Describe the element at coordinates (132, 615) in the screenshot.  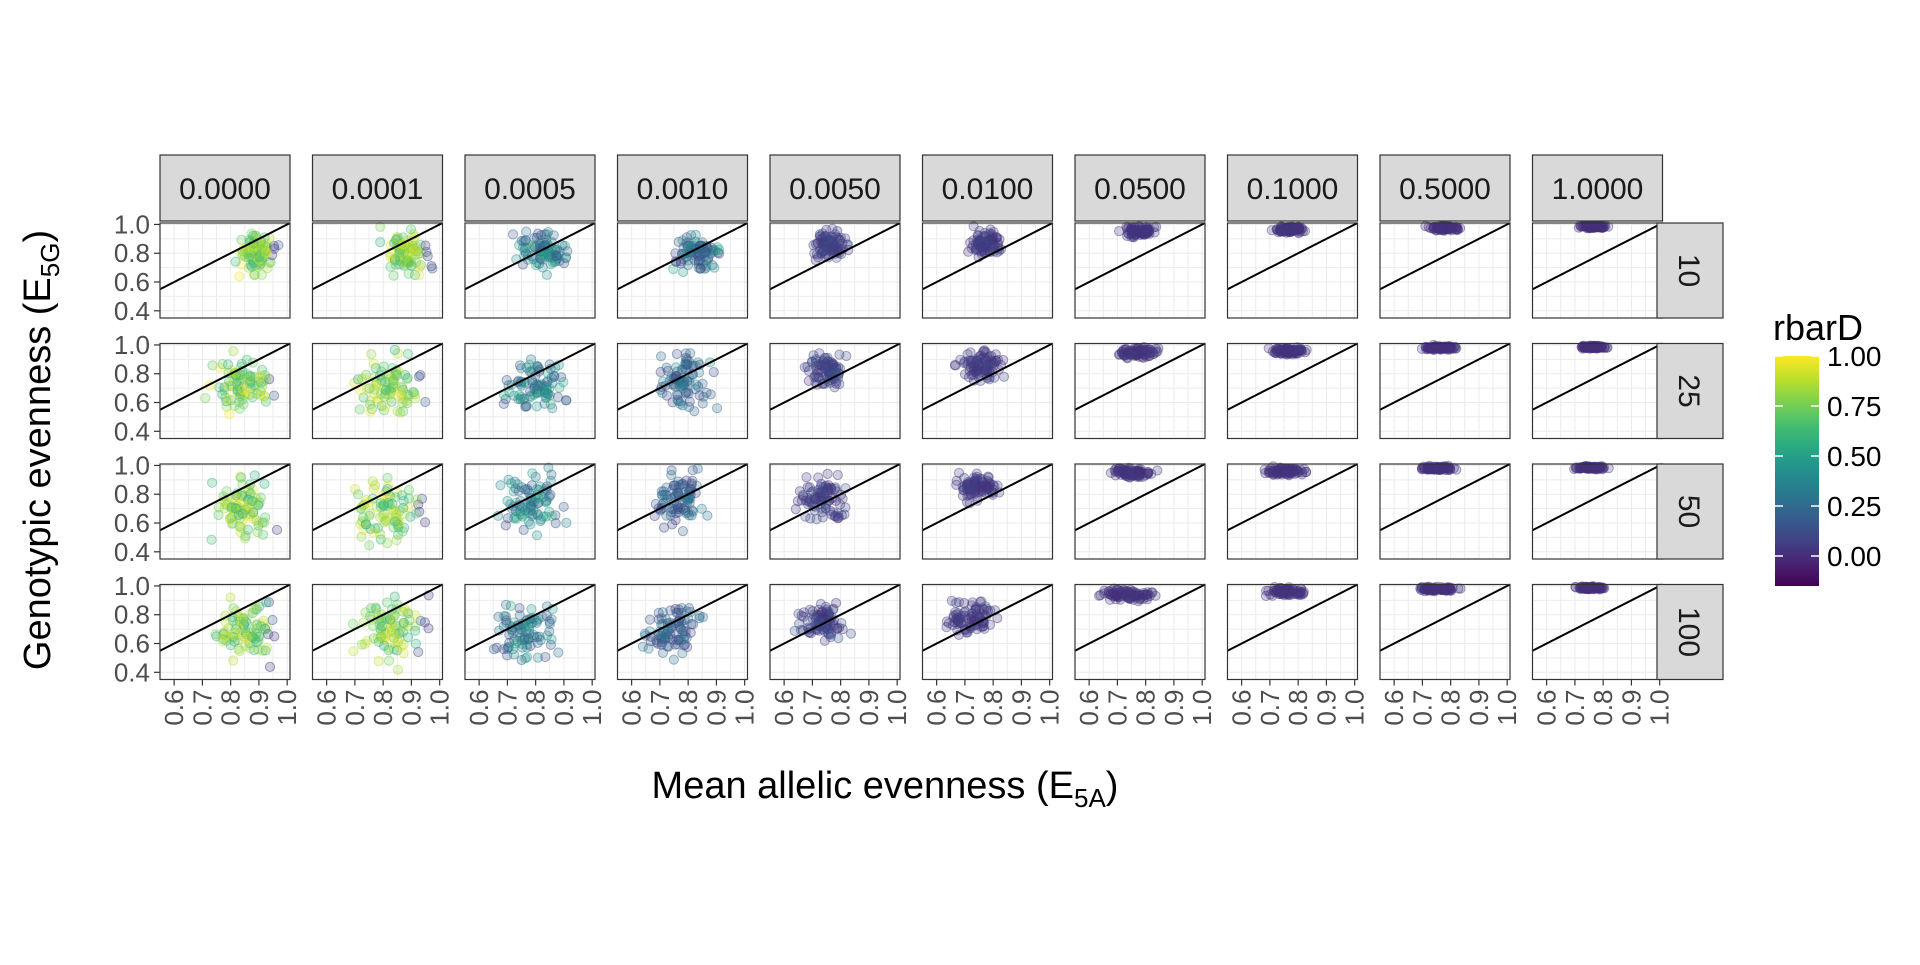
I see `y-tick-label: 0.8` at that location.